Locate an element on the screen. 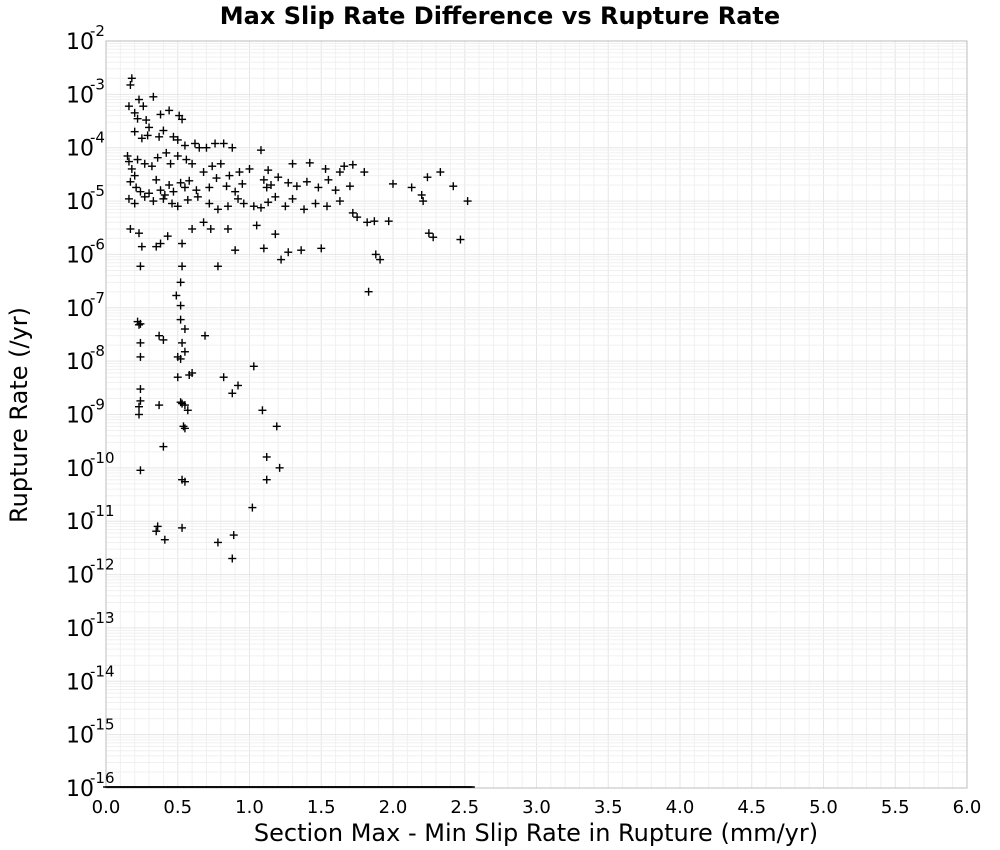 This screenshot has width=1000, height=850. x-tick-label: 1.0 is located at coordinates (249, 807).